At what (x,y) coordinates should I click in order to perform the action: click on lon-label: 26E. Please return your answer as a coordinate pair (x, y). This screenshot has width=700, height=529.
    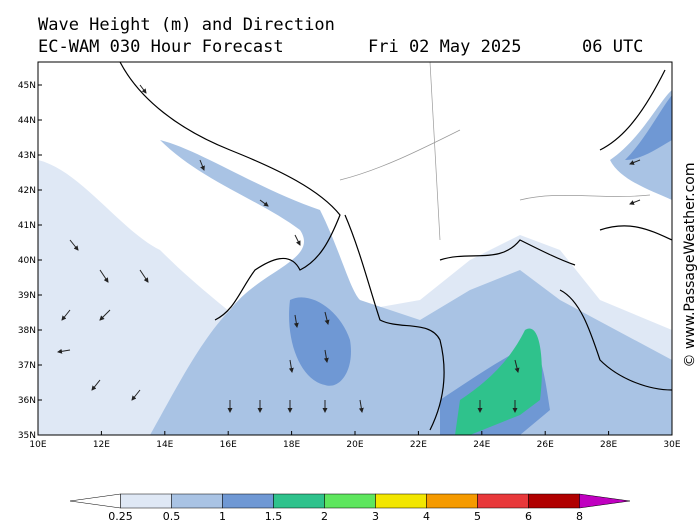
    Looking at the image, I should click on (545, 445).